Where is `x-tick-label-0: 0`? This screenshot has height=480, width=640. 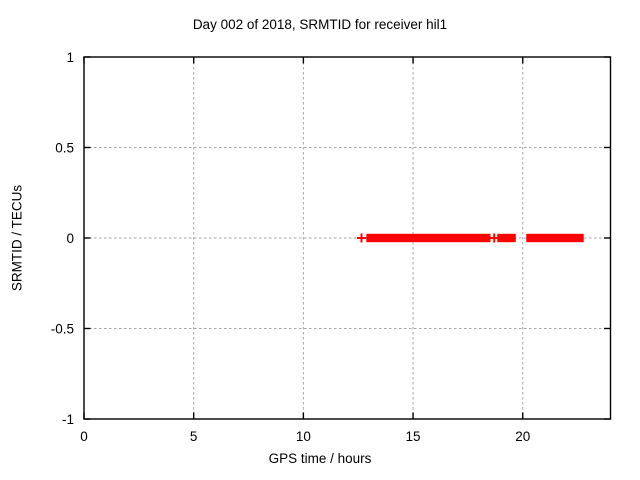
x-tick-label-0: 0 is located at coordinates (84, 436).